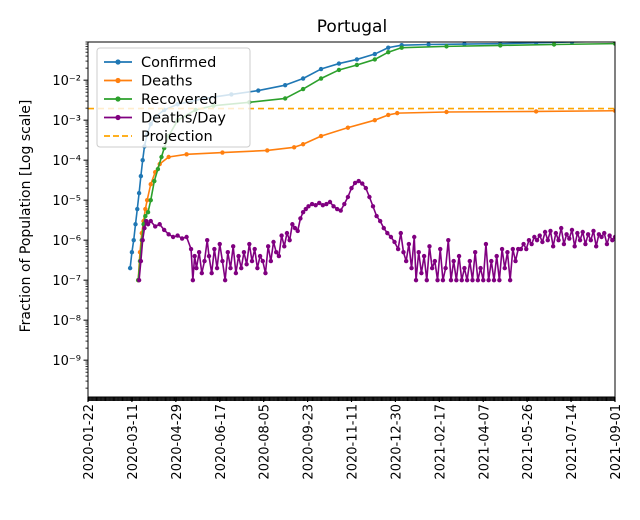 Image resolution: width=640 pixels, height=520 pixels. Describe the element at coordinates (309, 442) in the screenshot. I see `x-tick-label: 2020-09-23` at that location.